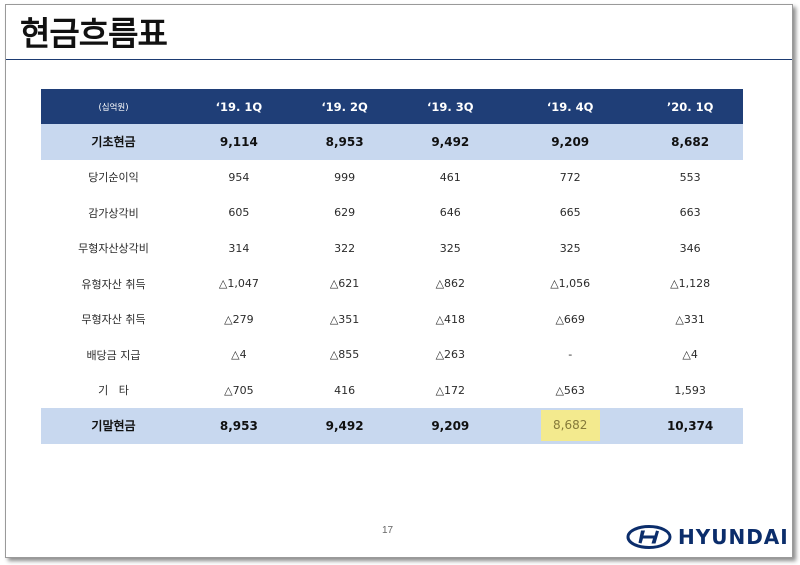 The width and height of the screenshot is (800, 565). I want to click on table-cell: 665, so click(570, 213).